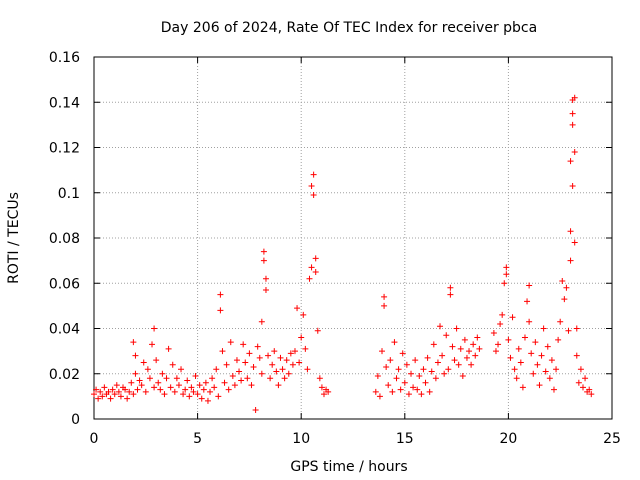 This screenshot has height=480, width=640. I want to click on x-axis-label: GPS time / hours, so click(348, 467).